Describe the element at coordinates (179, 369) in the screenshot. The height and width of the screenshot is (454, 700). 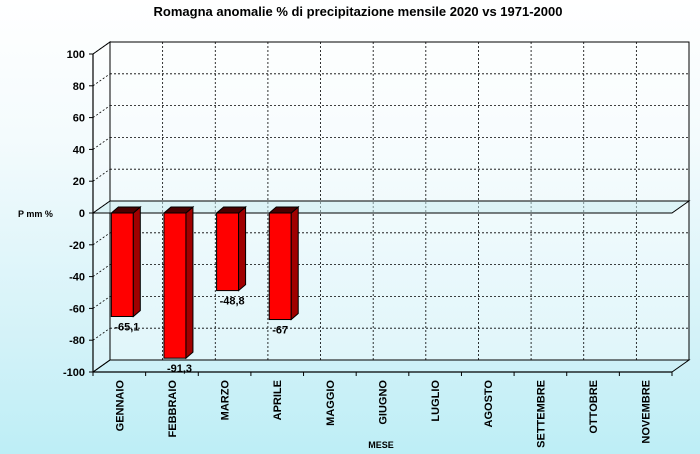
I see `bar-value-label: -91,3` at that location.